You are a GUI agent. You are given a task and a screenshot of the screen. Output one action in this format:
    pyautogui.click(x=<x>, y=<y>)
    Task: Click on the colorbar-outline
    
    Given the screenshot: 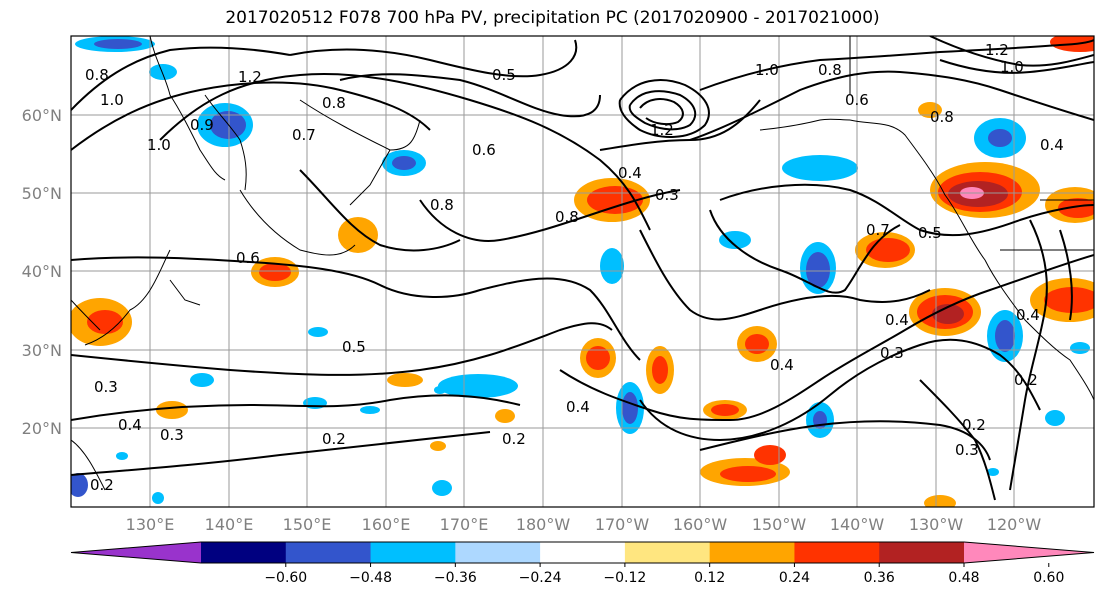 What is the action you would take?
    pyautogui.click(x=582, y=552)
    